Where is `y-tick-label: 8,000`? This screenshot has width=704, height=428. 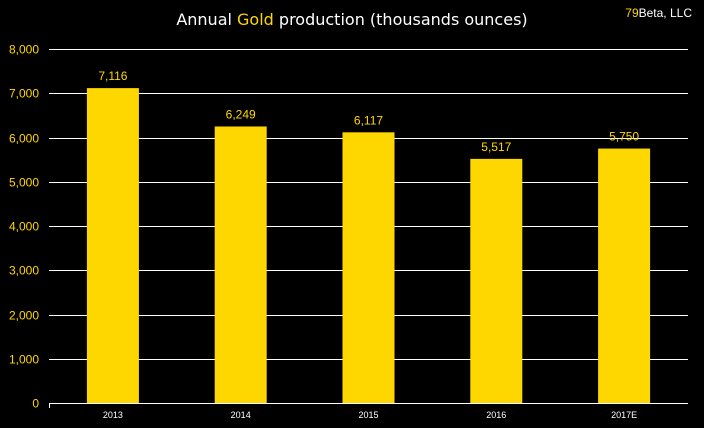 y-tick-label: 8,000 is located at coordinates (24, 50).